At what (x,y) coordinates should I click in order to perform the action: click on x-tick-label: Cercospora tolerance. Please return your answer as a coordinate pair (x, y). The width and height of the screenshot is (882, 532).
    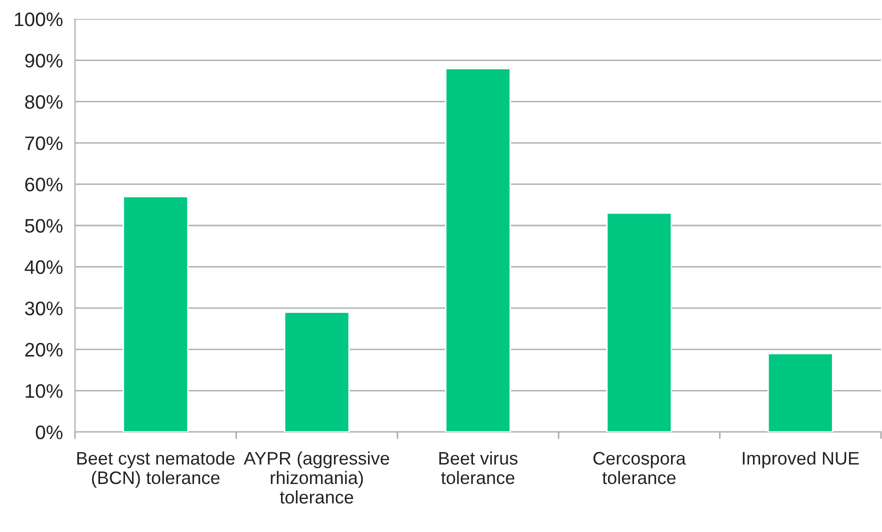
    Looking at the image, I should click on (639, 468).